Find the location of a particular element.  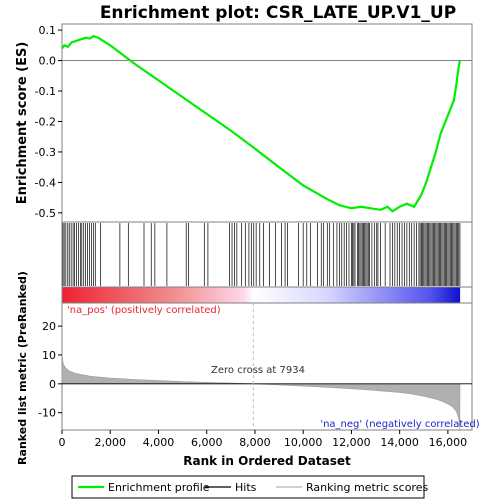

legend-label: Enrichment profile is located at coordinates (159, 487).